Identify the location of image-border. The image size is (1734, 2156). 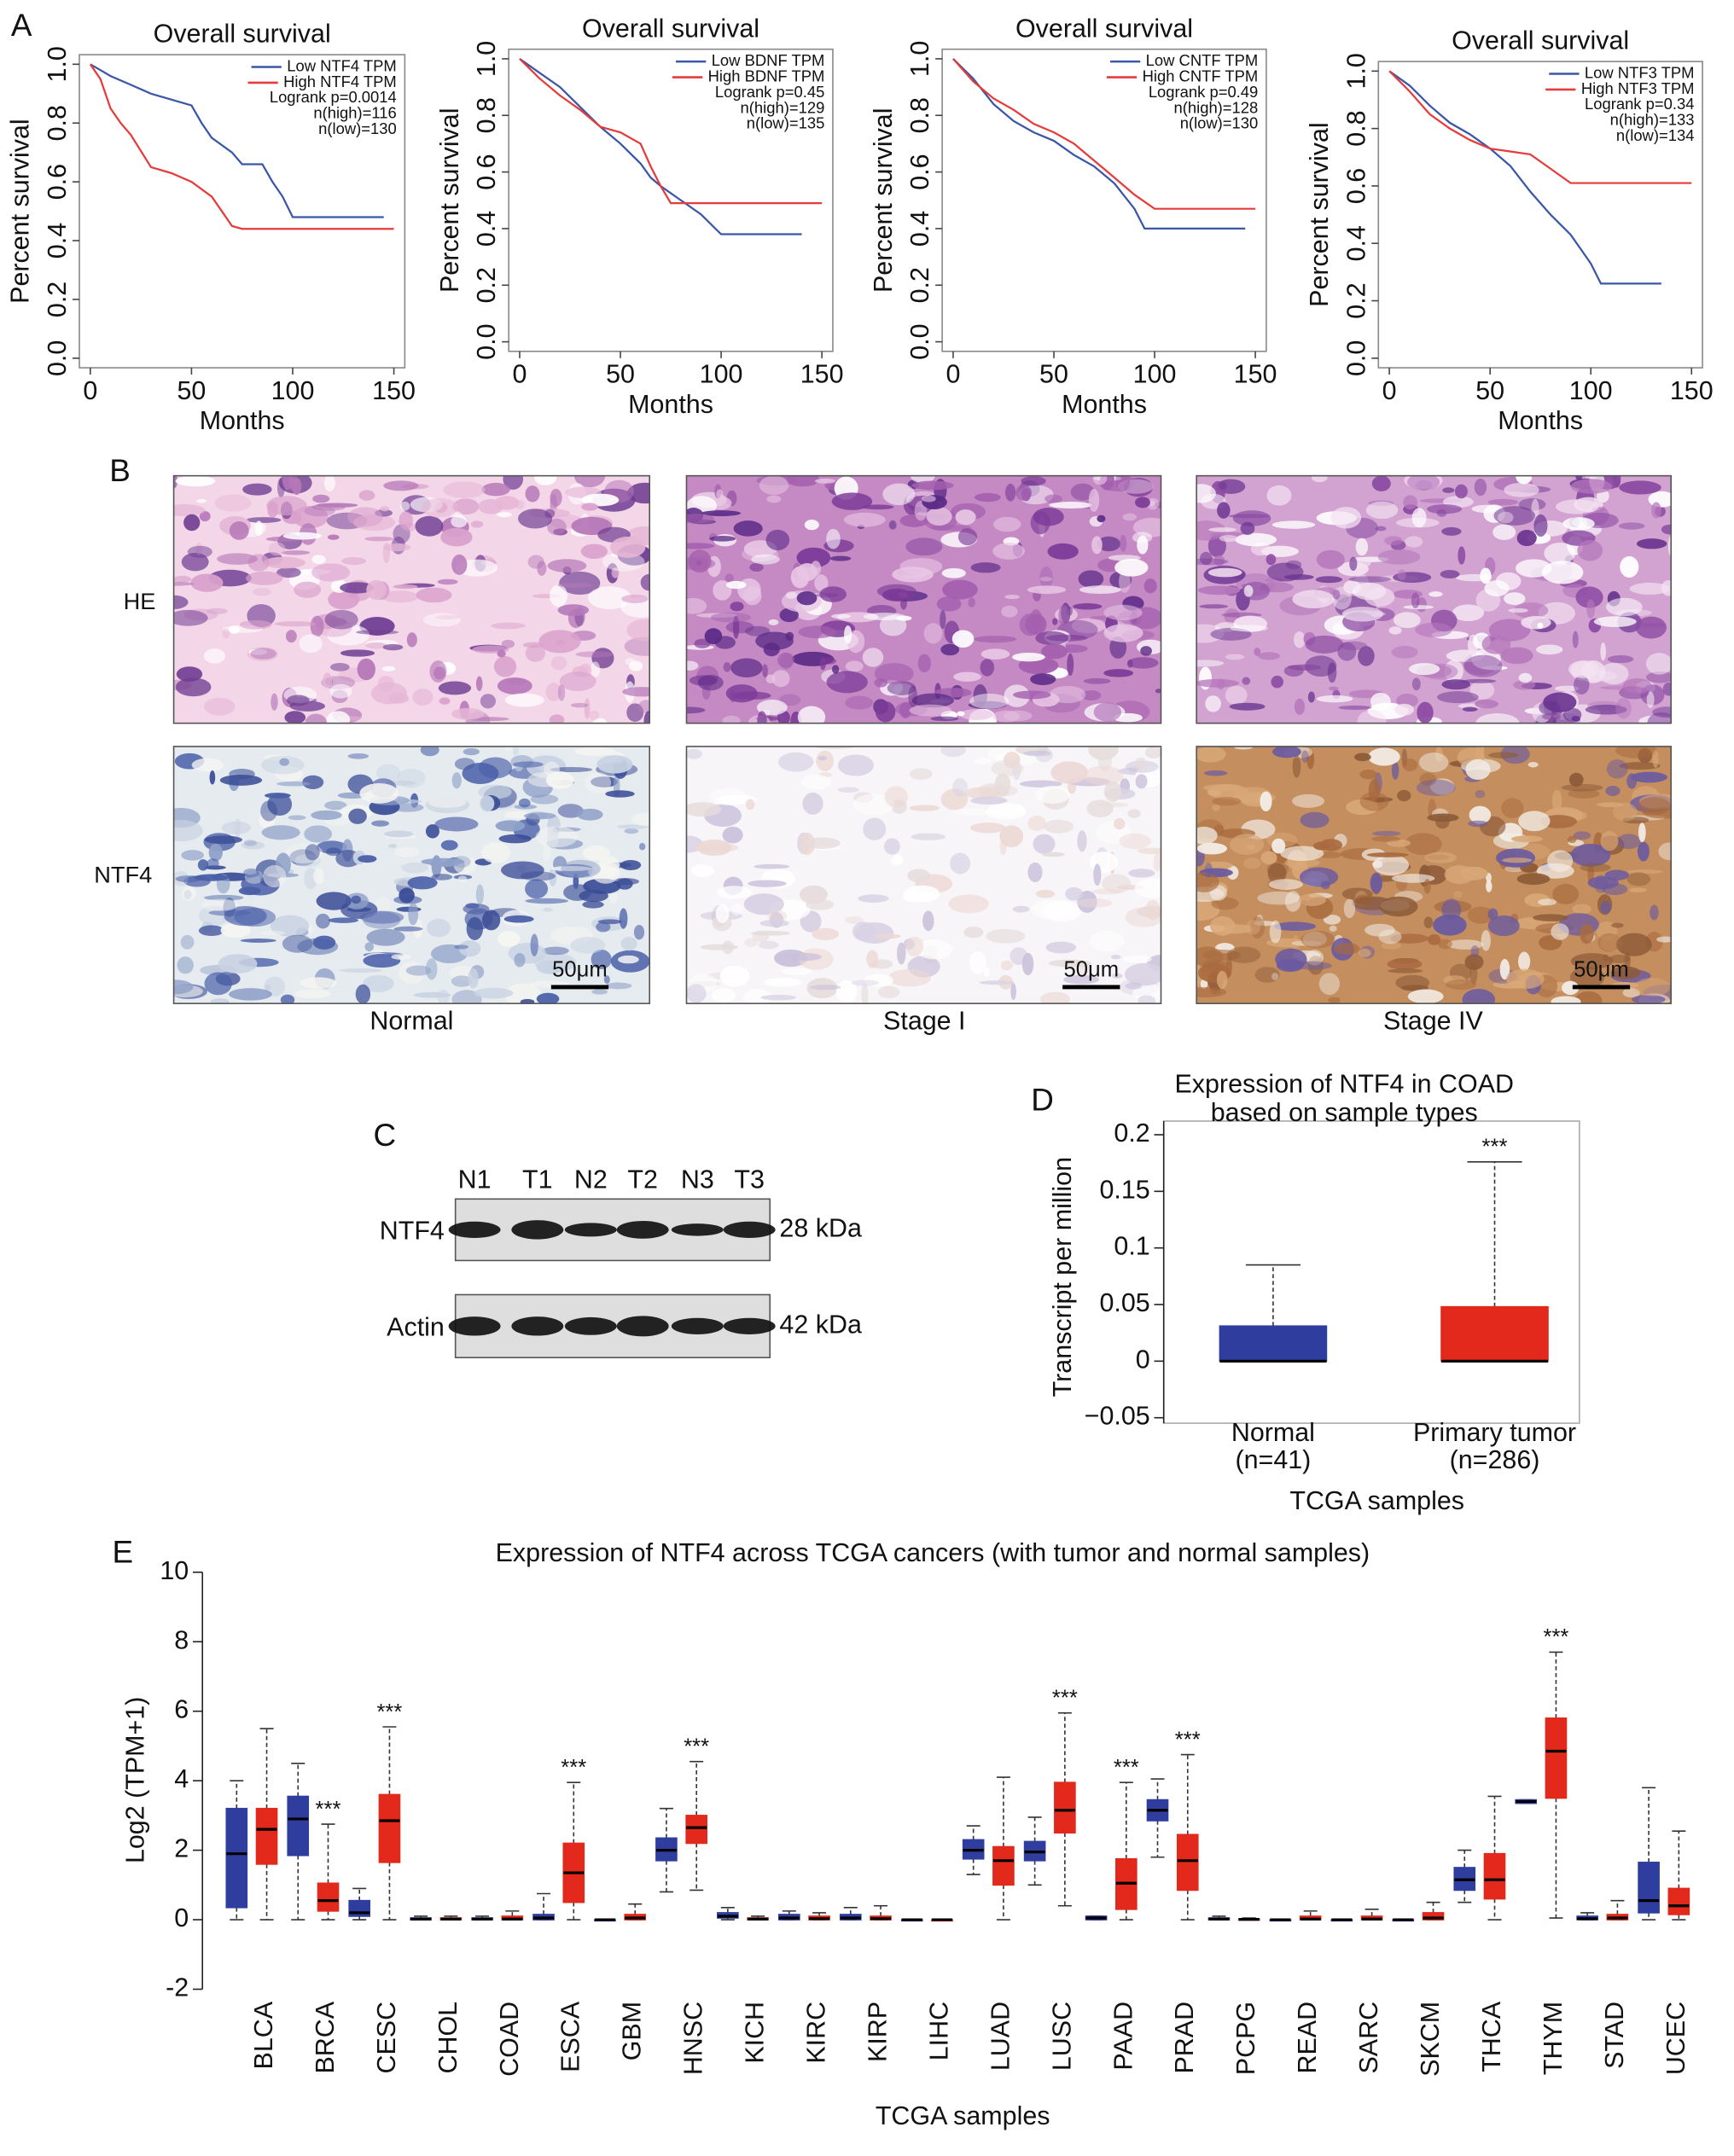
(1434, 875).